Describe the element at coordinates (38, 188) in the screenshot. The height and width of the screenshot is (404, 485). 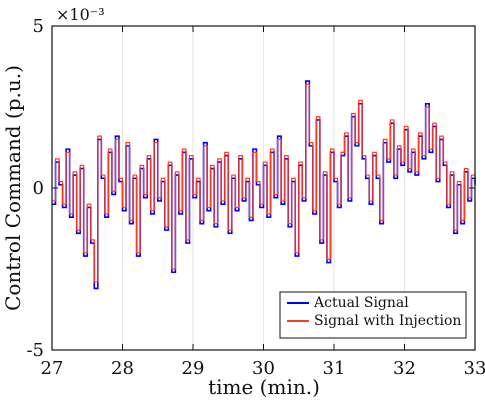
I see `y-tick-label-1: 0` at that location.